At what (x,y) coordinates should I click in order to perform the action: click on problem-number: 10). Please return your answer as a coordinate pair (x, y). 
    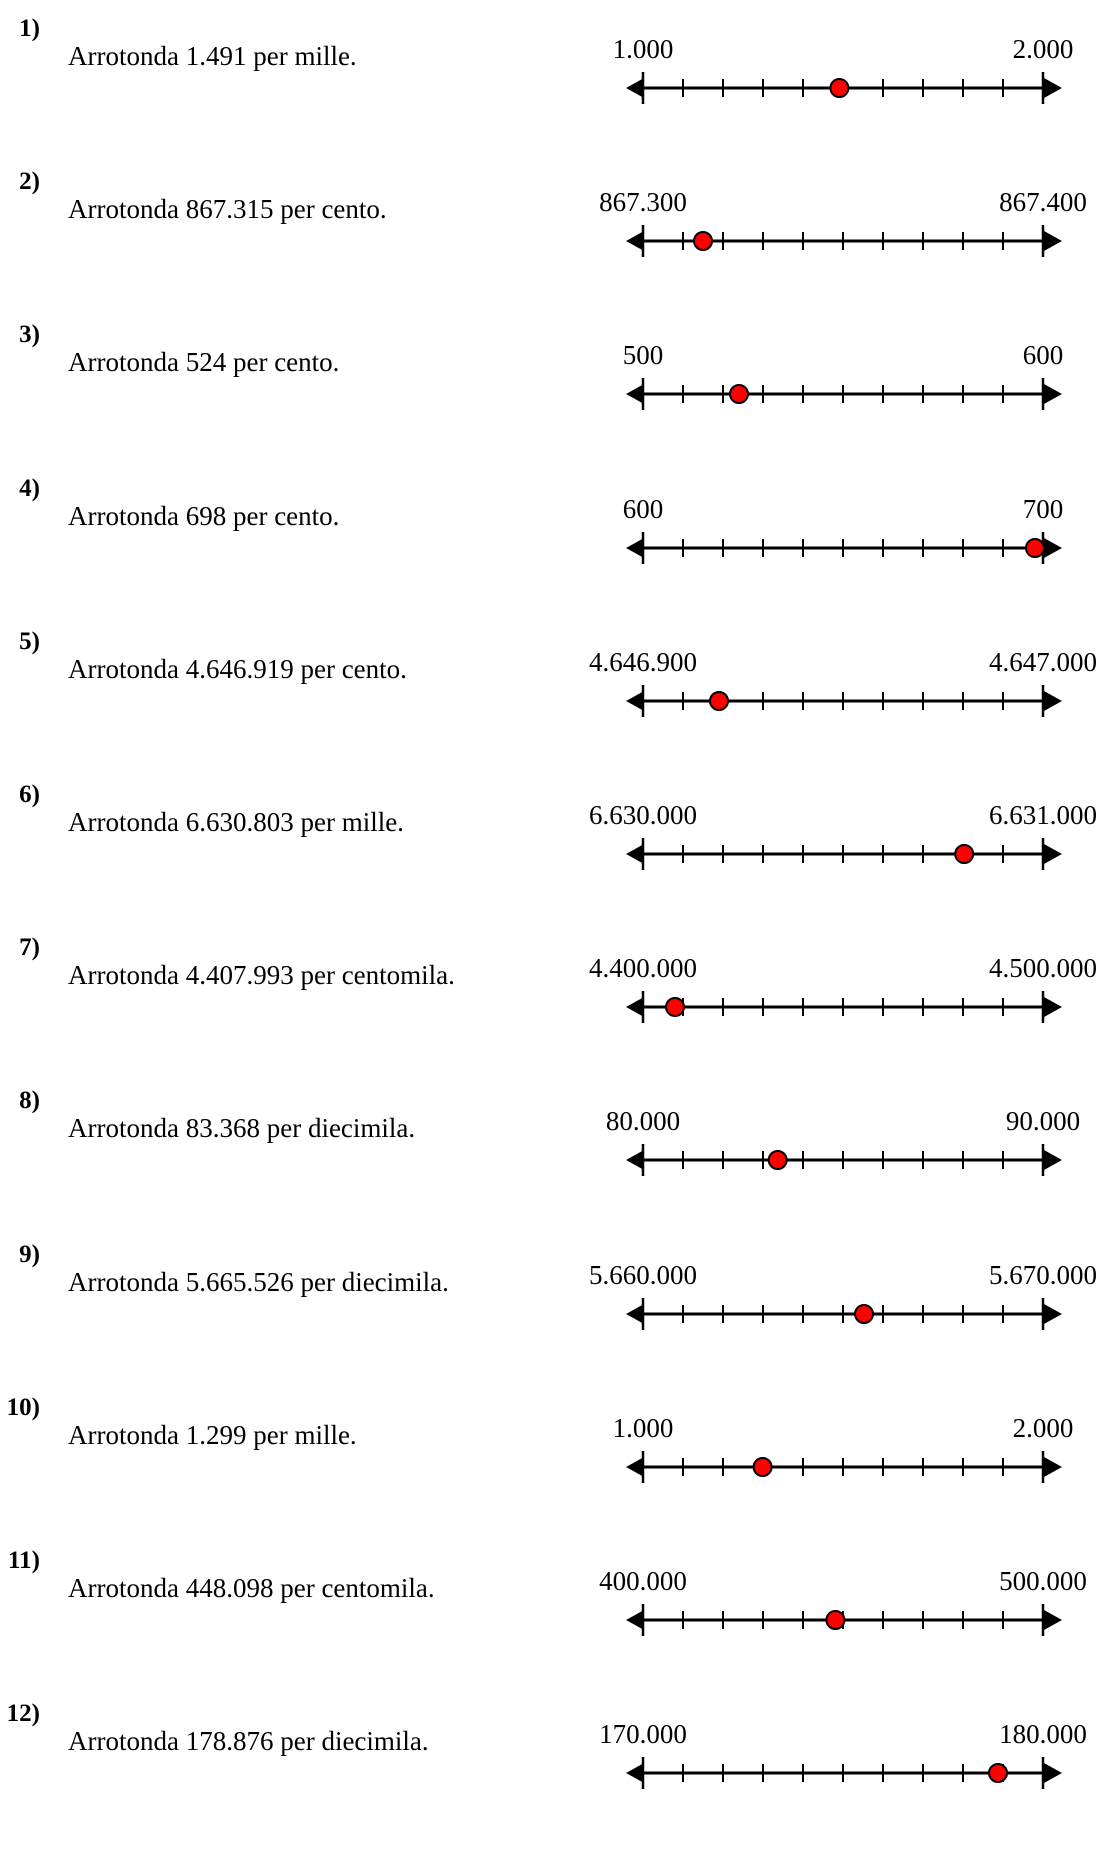
    Looking at the image, I should click on (23, 1407).